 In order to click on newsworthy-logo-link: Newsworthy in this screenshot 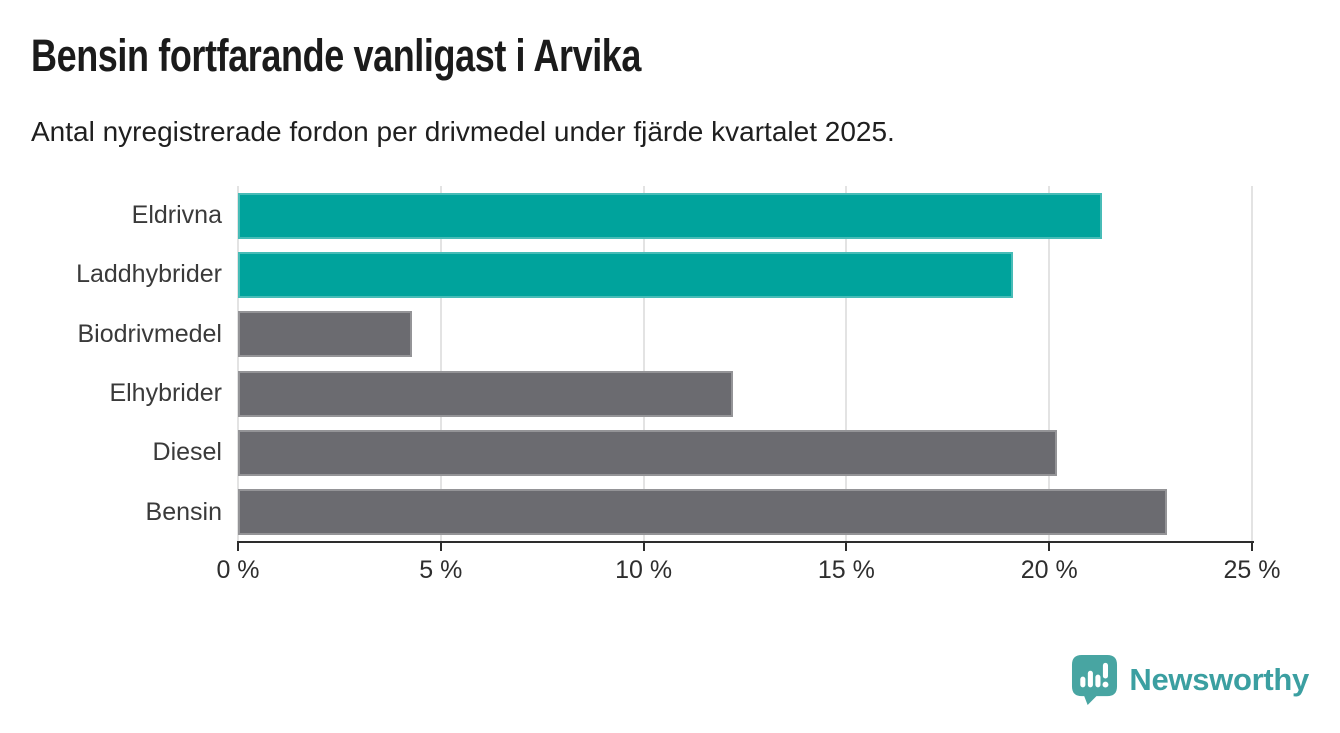, I will do `click(1190, 680)`.